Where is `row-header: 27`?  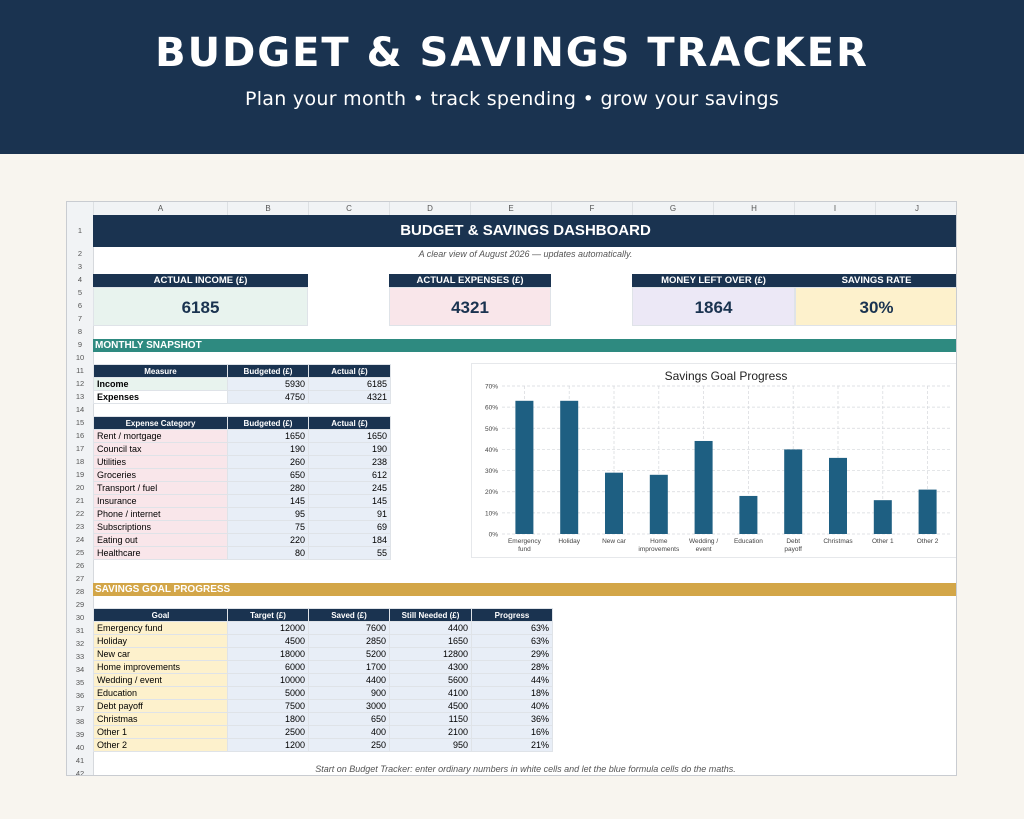 row-header: 27 is located at coordinates (80, 578).